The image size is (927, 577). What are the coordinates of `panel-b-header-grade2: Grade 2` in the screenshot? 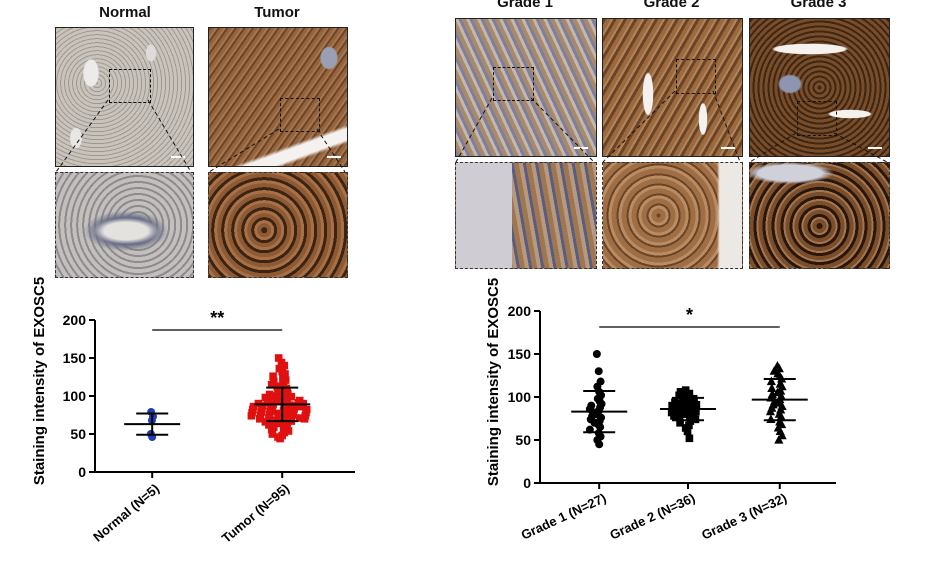 It's located at (671, 5).